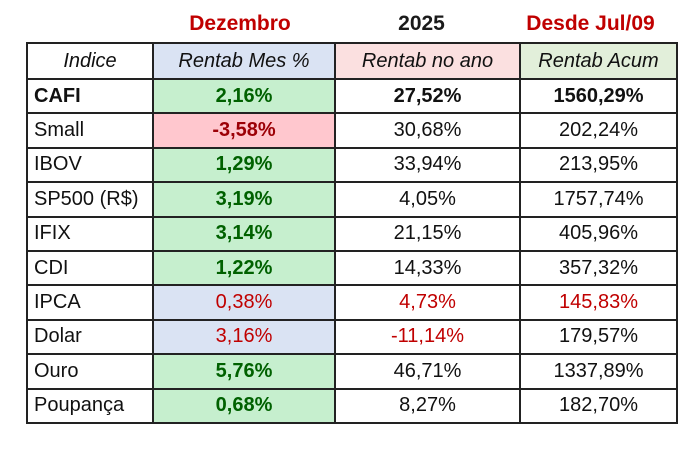 Image resolution: width=690 pixels, height=457 pixels. Describe the element at coordinates (90, 96) in the screenshot. I see `index-name: CAFI` at that location.